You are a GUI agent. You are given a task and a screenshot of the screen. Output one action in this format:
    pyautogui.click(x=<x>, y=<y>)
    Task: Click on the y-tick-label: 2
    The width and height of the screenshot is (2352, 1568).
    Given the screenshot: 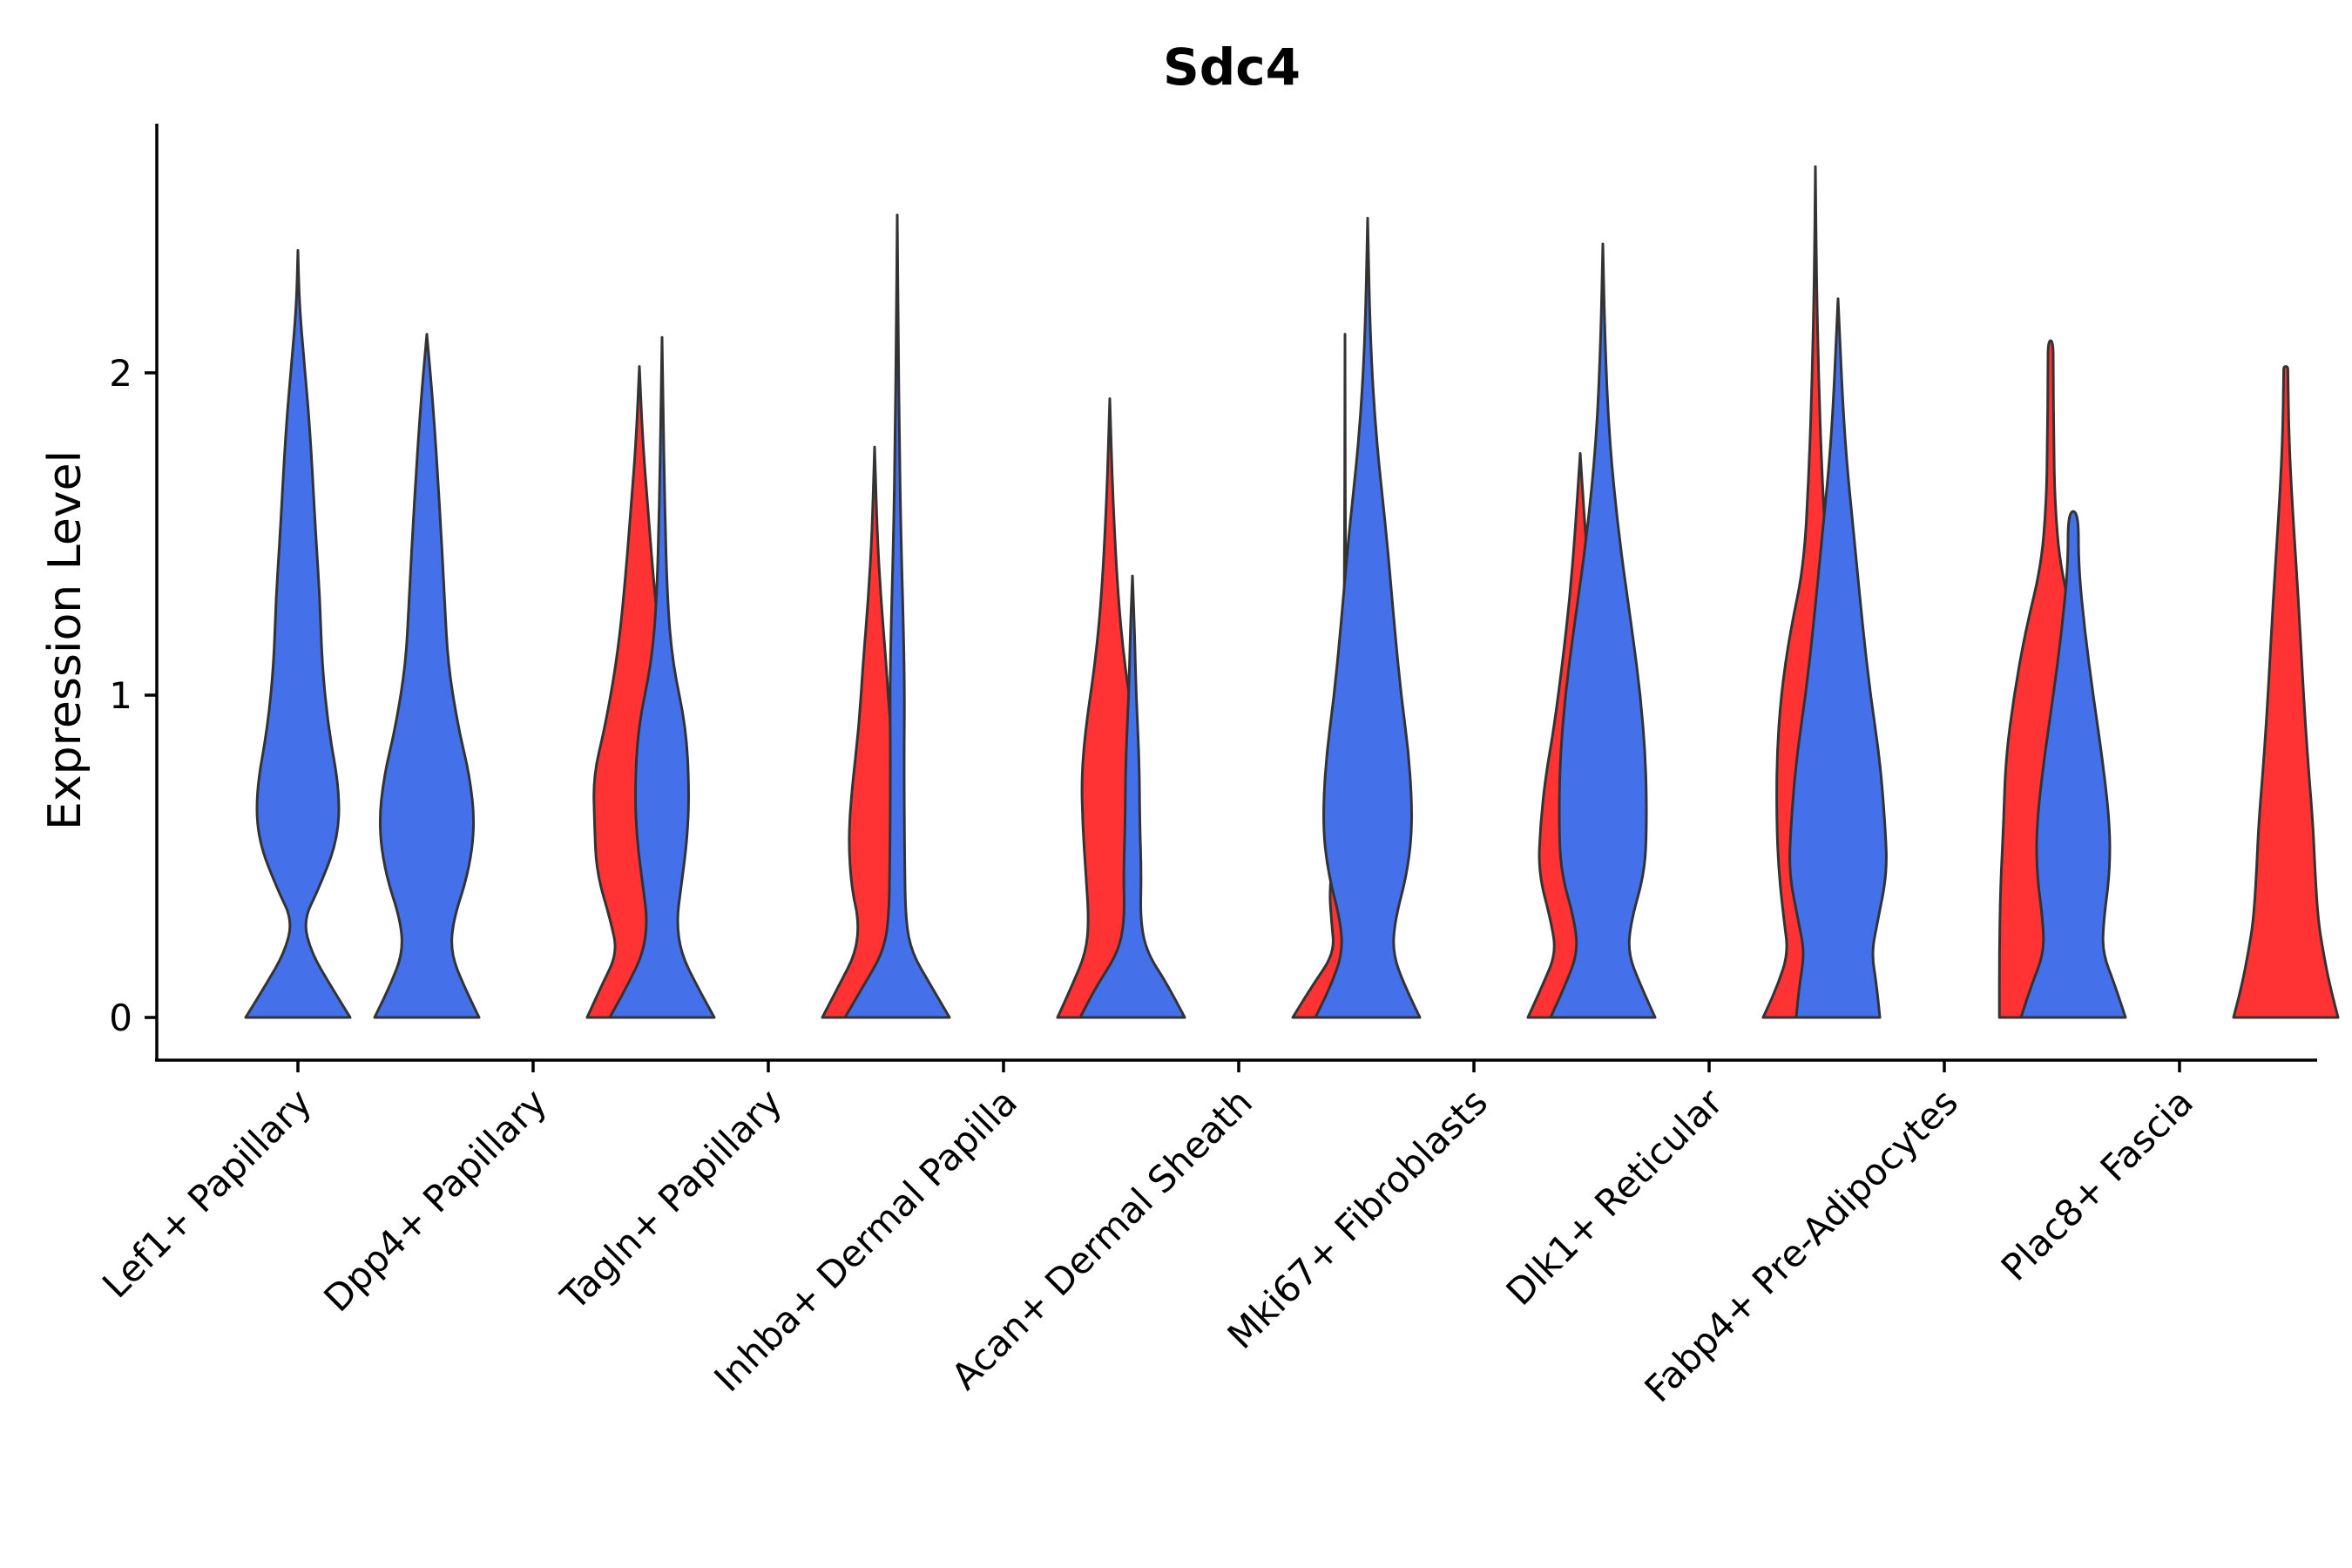 What is the action you would take?
    pyautogui.click(x=120, y=373)
    